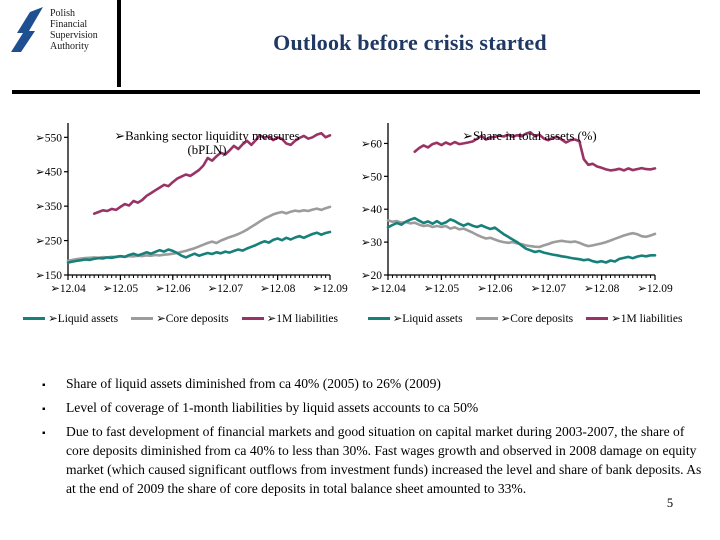 The width and height of the screenshot is (720, 540). Describe the element at coordinates (356, 92) in the screenshot. I see `horizontal-divider` at that location.